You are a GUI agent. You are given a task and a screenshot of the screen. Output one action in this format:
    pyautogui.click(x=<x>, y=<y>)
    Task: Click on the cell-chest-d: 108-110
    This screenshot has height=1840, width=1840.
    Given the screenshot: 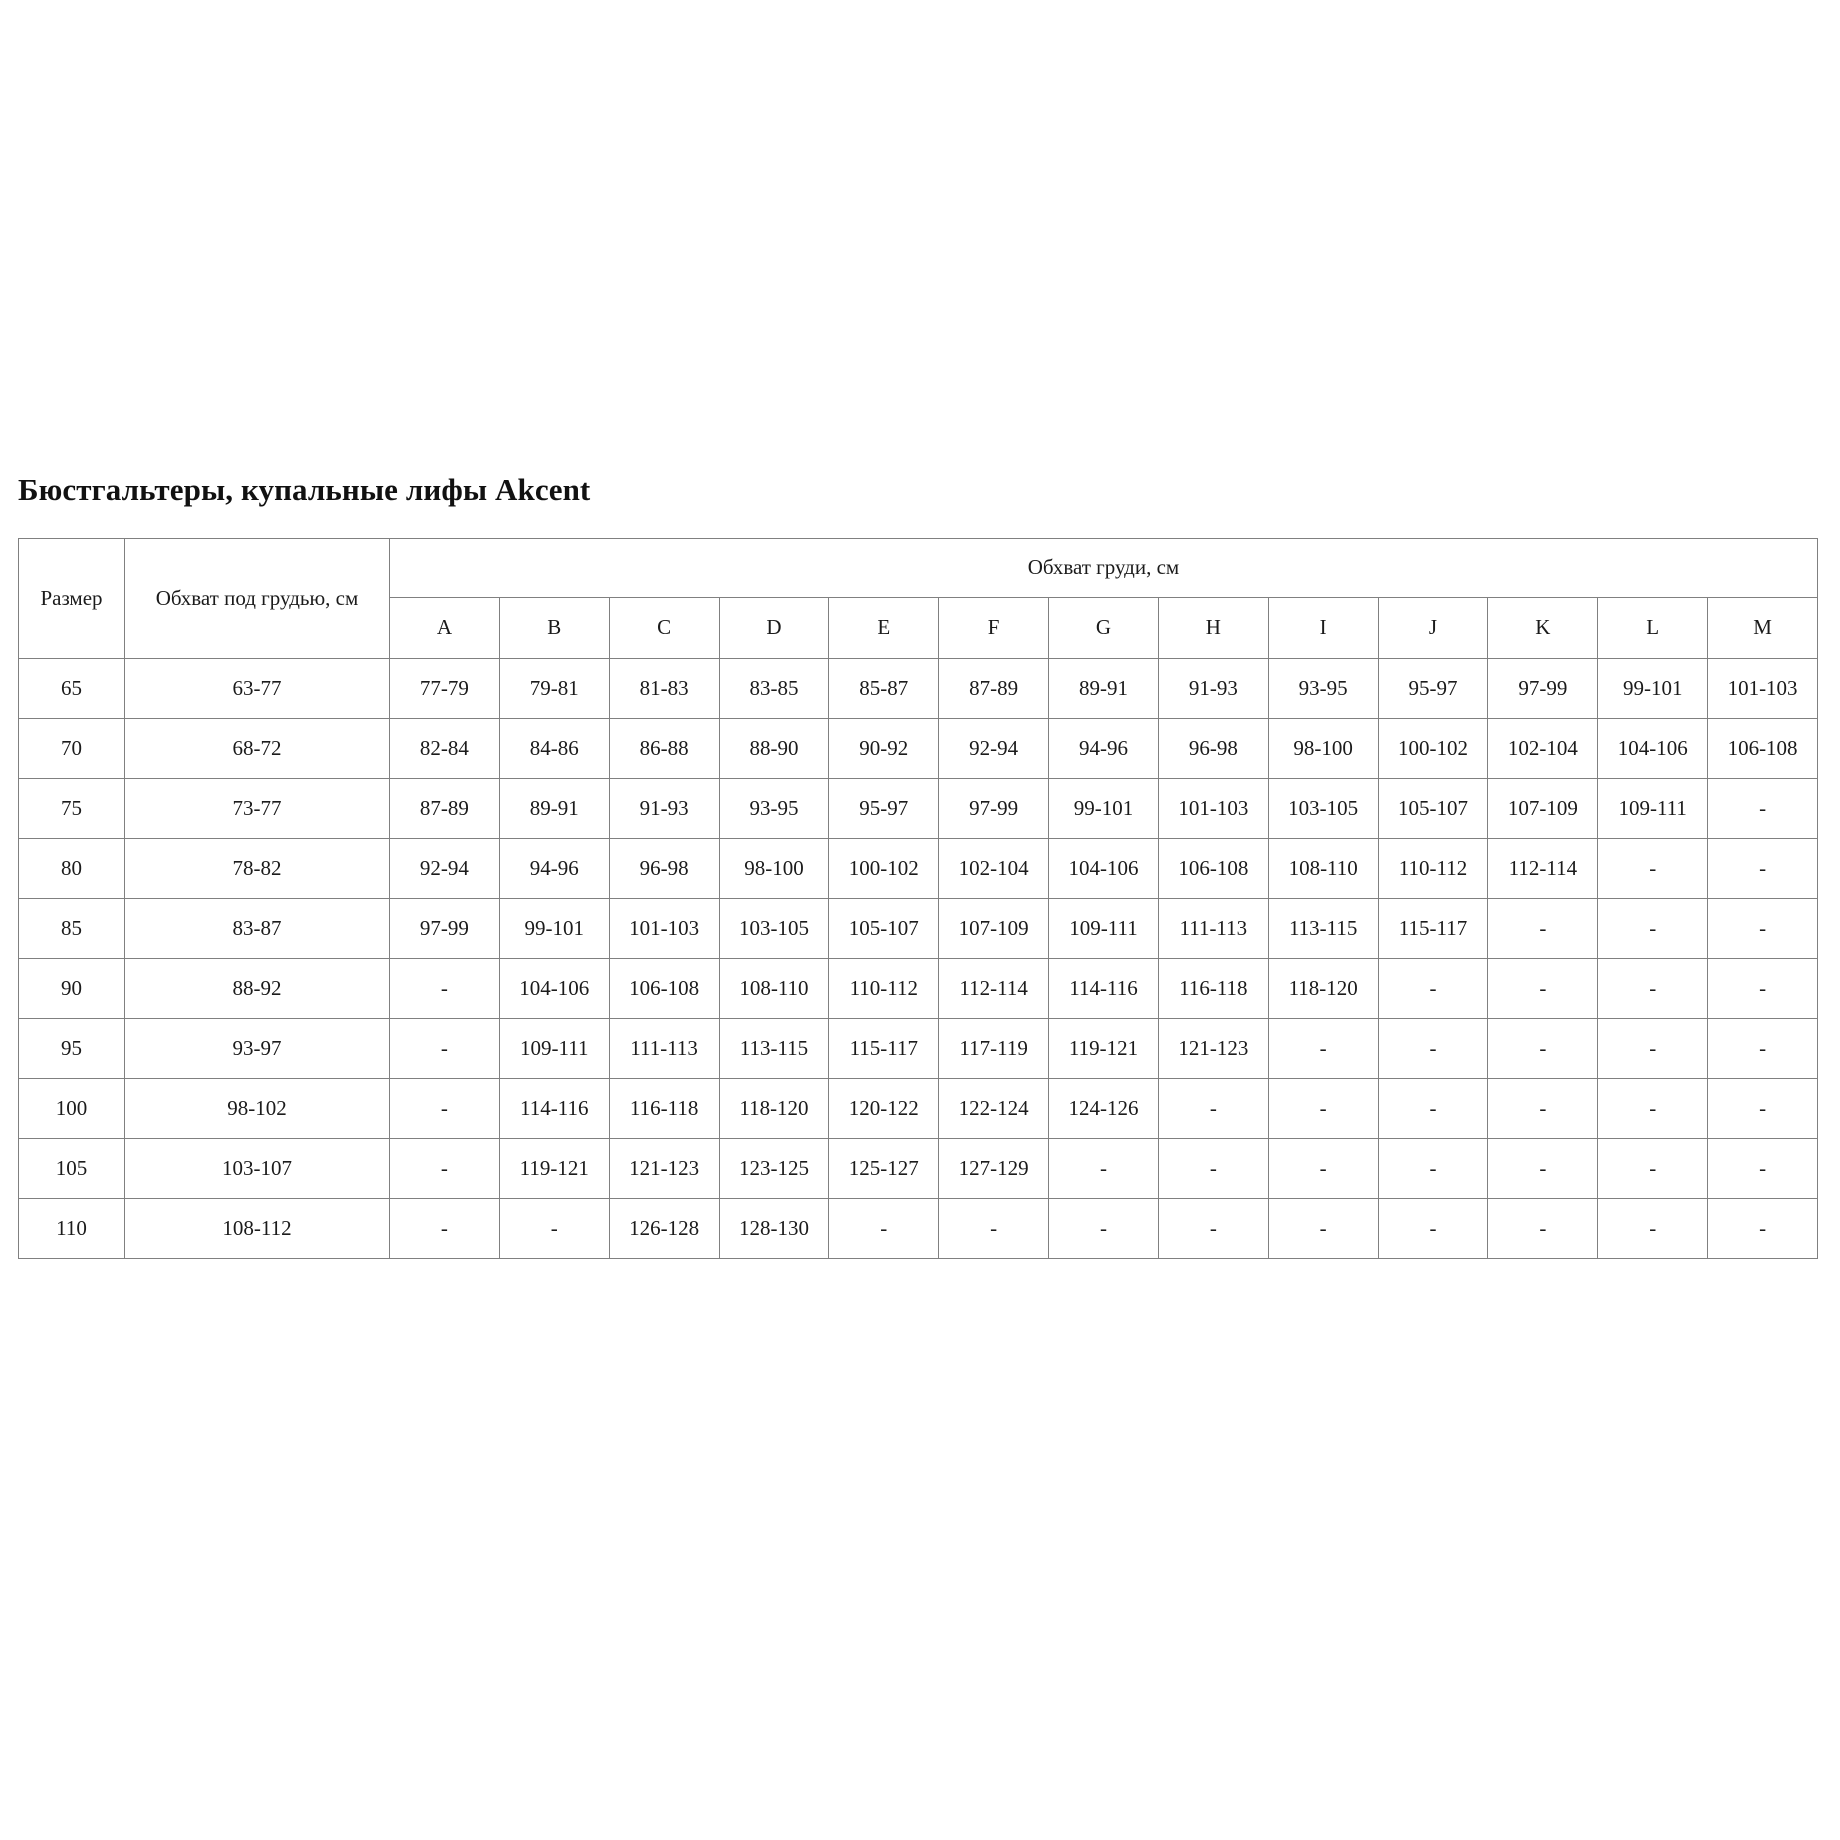 What is the action you would take?
    pyautogui.click(x=774, y=988)
    